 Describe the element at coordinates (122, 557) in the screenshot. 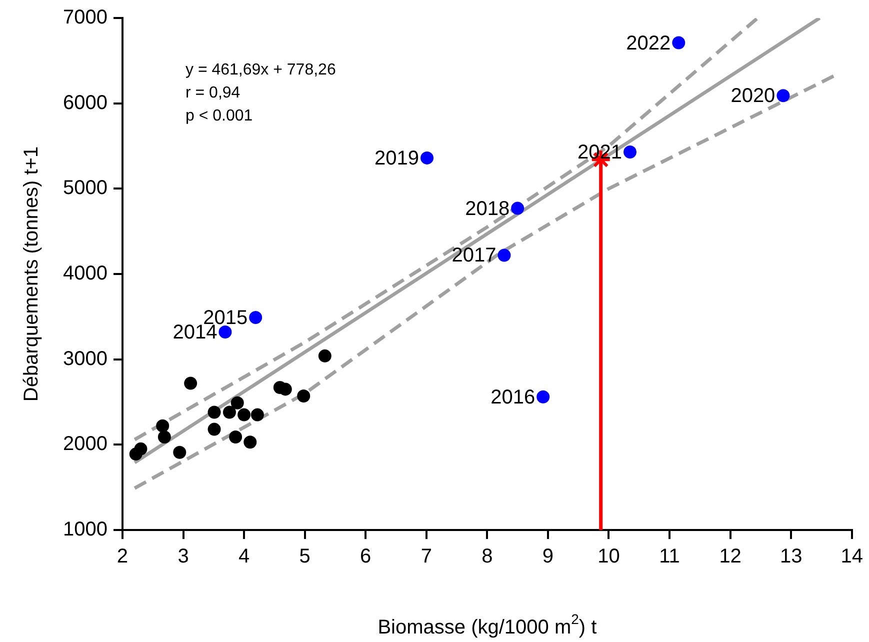

I see `x-tick-label: 2` at that location.